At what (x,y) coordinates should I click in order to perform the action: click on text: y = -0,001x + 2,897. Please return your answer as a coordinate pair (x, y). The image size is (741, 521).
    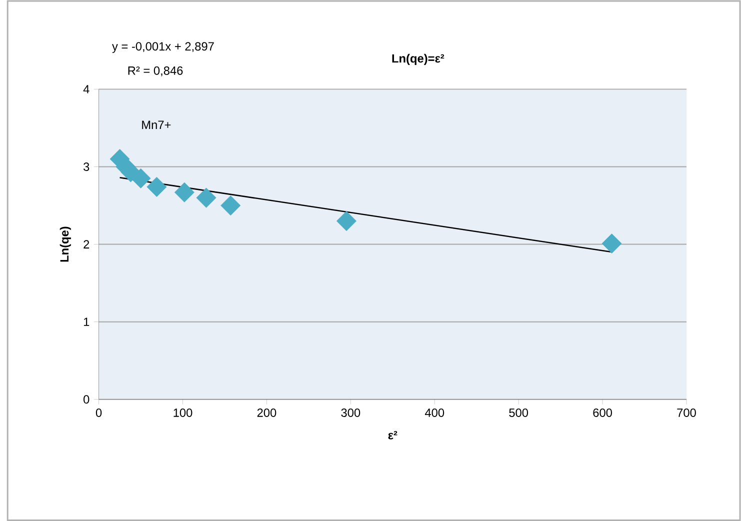
    Looking at the image, I should click on (163, 47).